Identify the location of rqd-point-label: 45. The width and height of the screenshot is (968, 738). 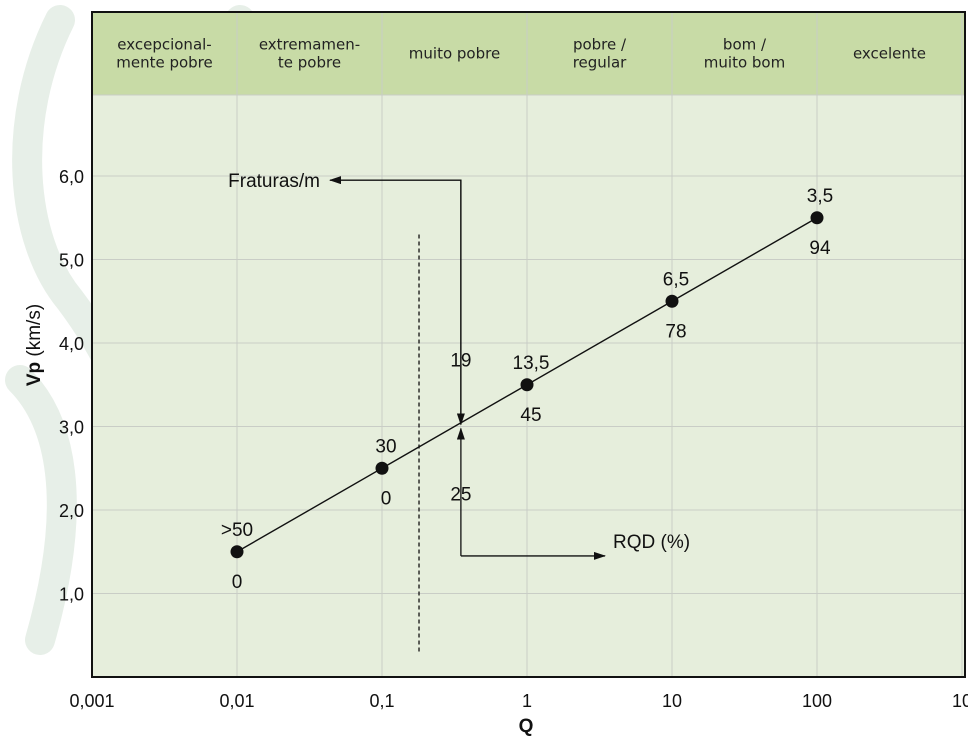
(530, 415).